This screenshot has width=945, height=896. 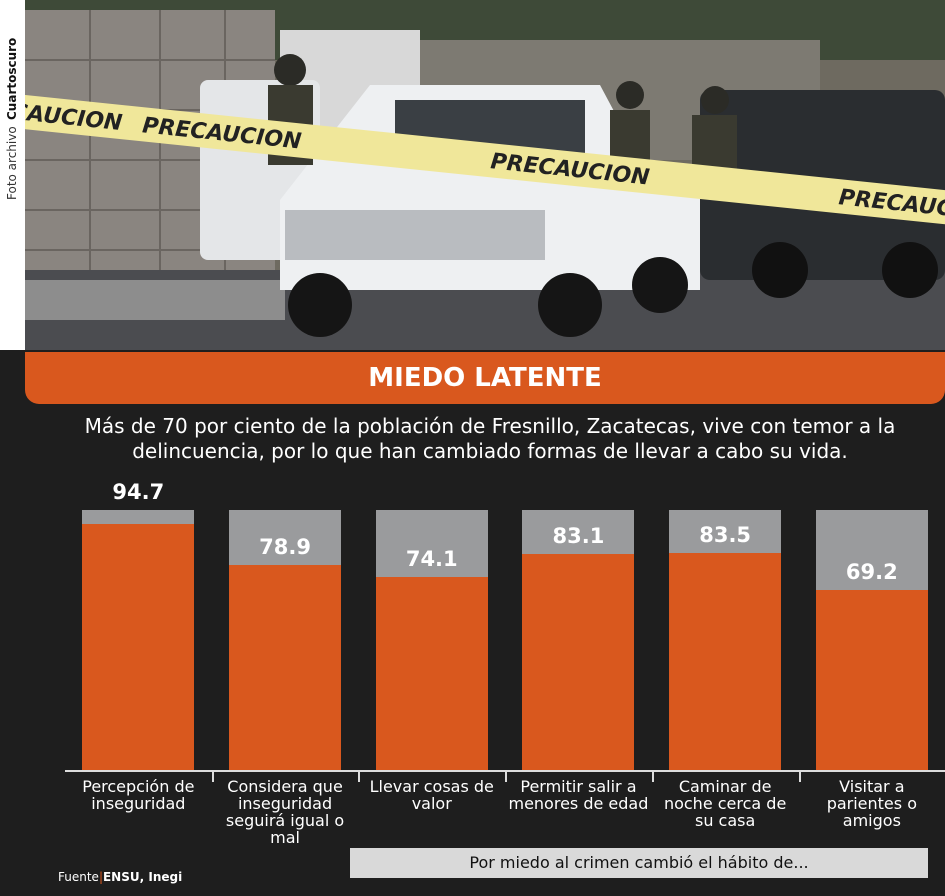 I want to click on x-tick-label: Llevar cosas de valor, so click(x=431, y=795).